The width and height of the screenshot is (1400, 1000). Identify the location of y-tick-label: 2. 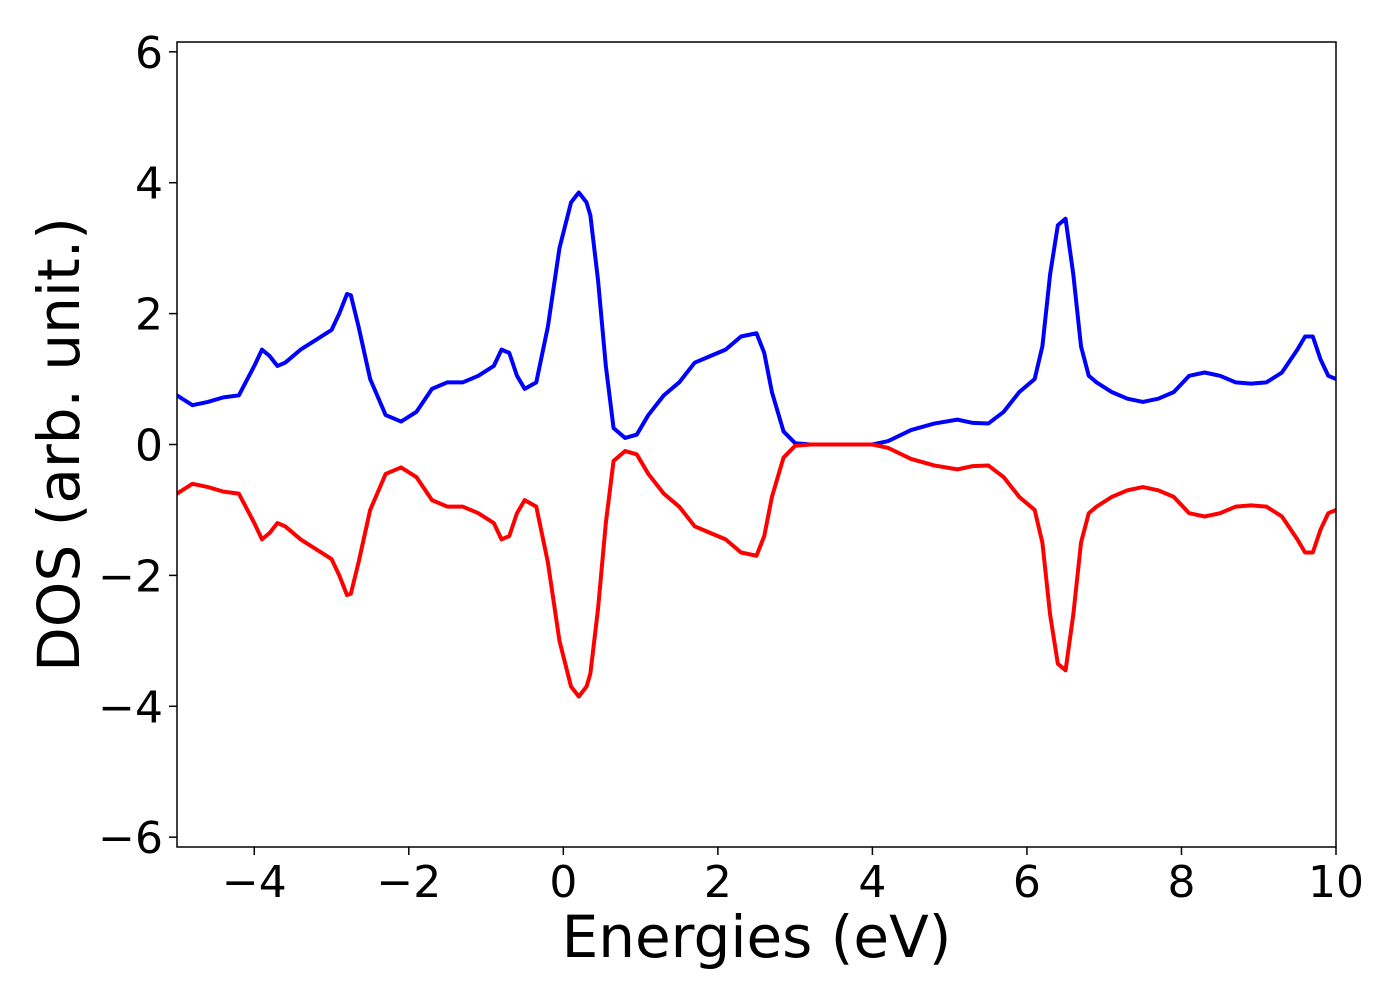
(149, 315).